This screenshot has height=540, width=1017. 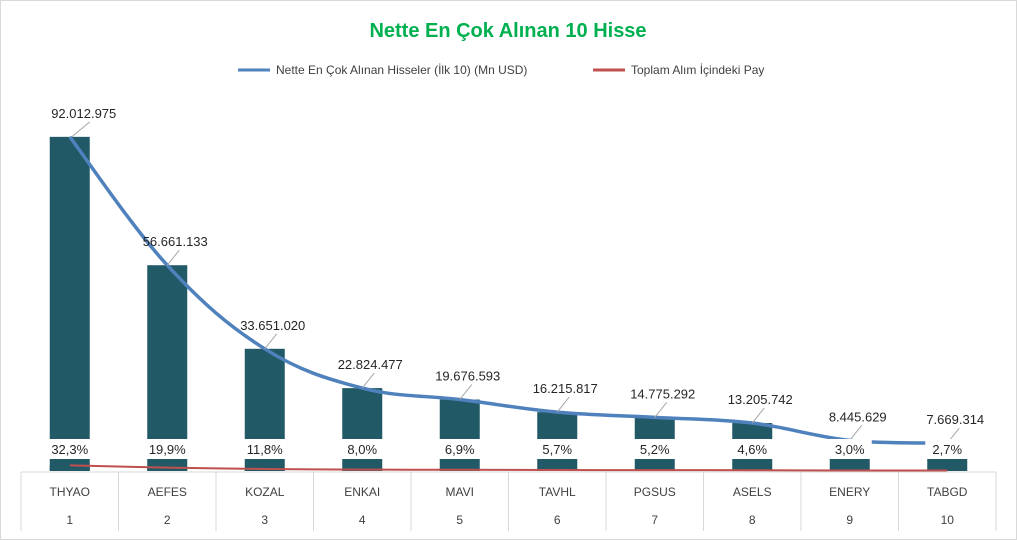 What do you see at coordinates (460, 492) in the screenshot?
I see `category-label: MAVI` at bounding box center [460, 492].